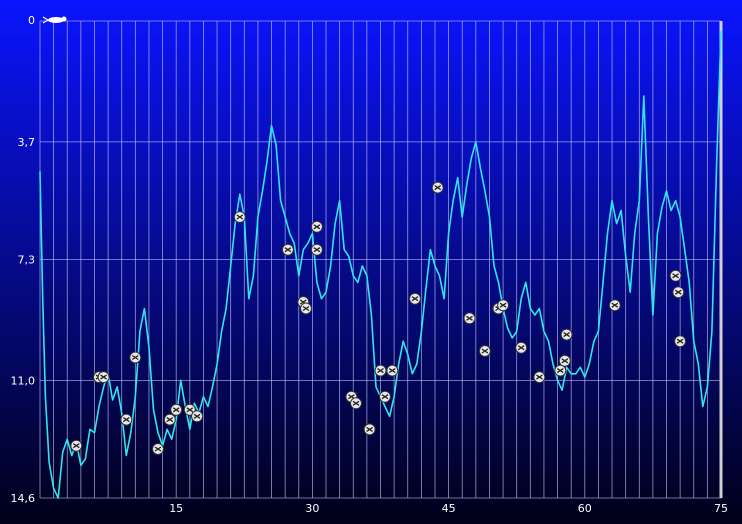  Describe the element at coordinates (54, 20) in the screenshot. I see `diver-icon` at that location.